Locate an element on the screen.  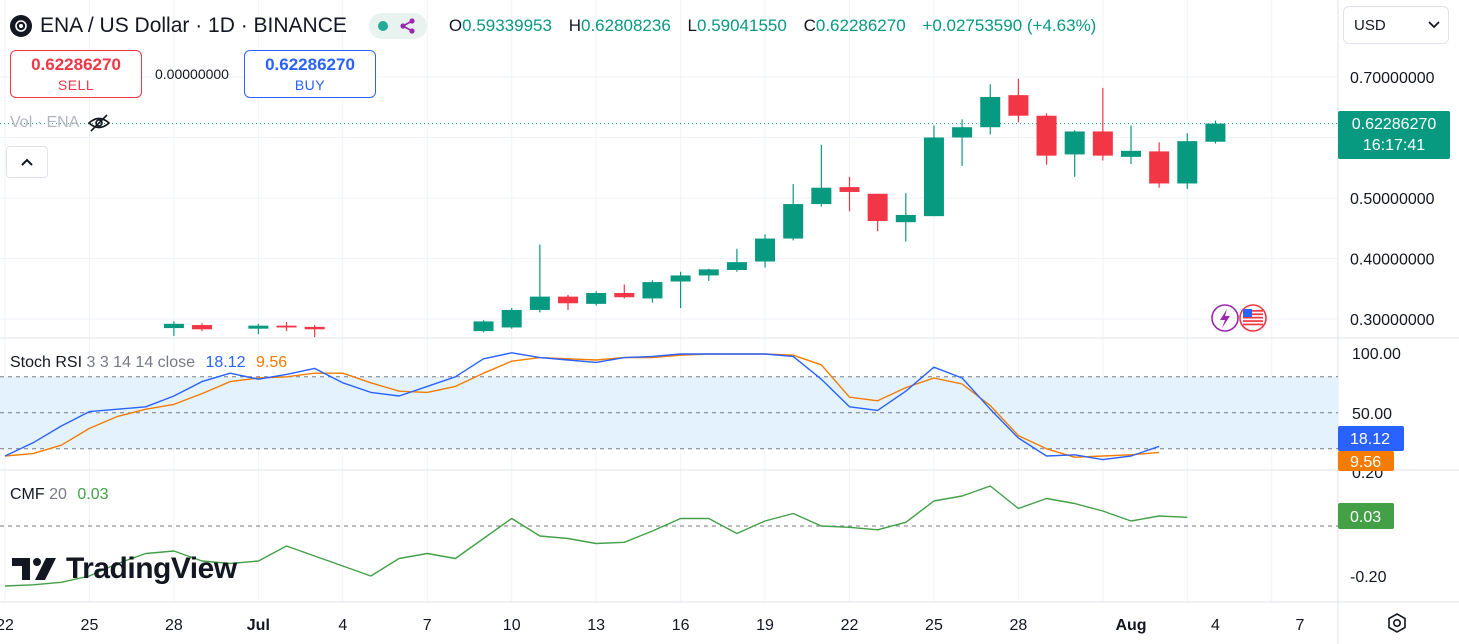
tradingview-mark-icon is located at coordinates (34, 569).